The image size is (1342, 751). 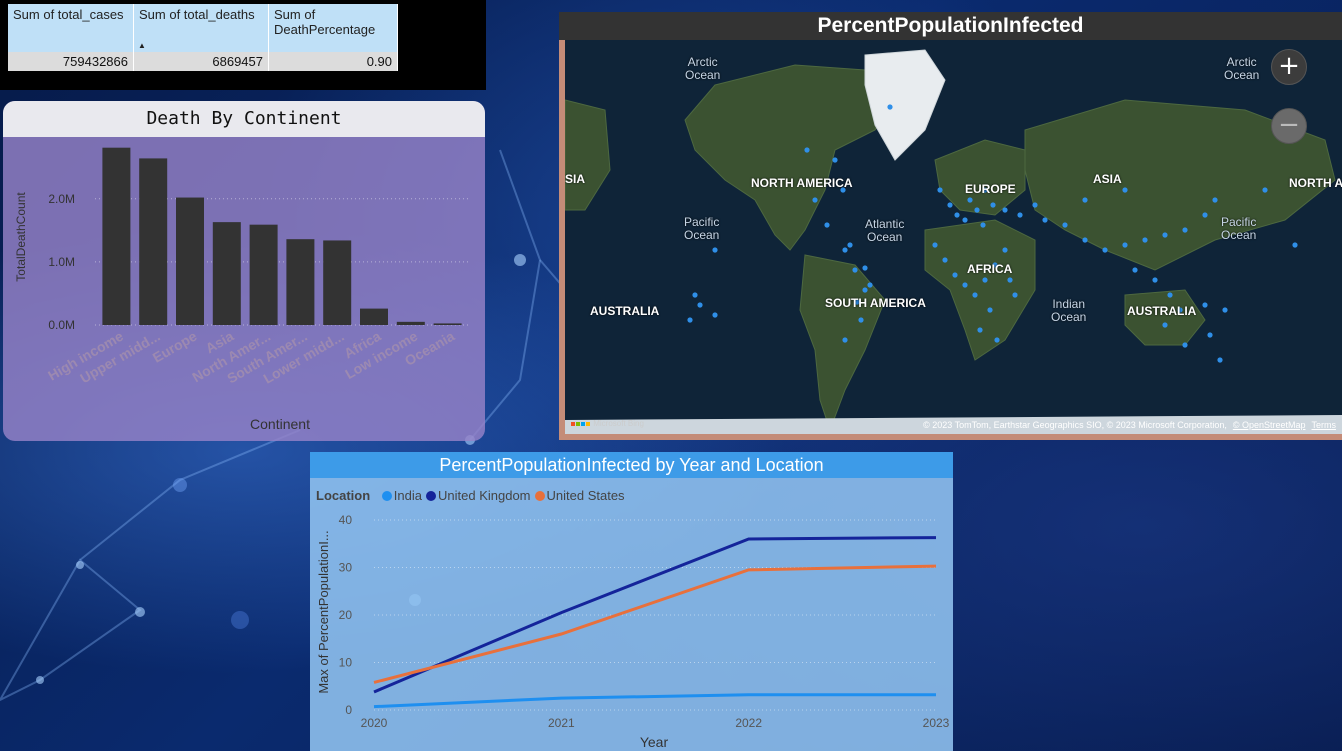 I want to click on terms-link: Terms, so click(x=1324, y=425).